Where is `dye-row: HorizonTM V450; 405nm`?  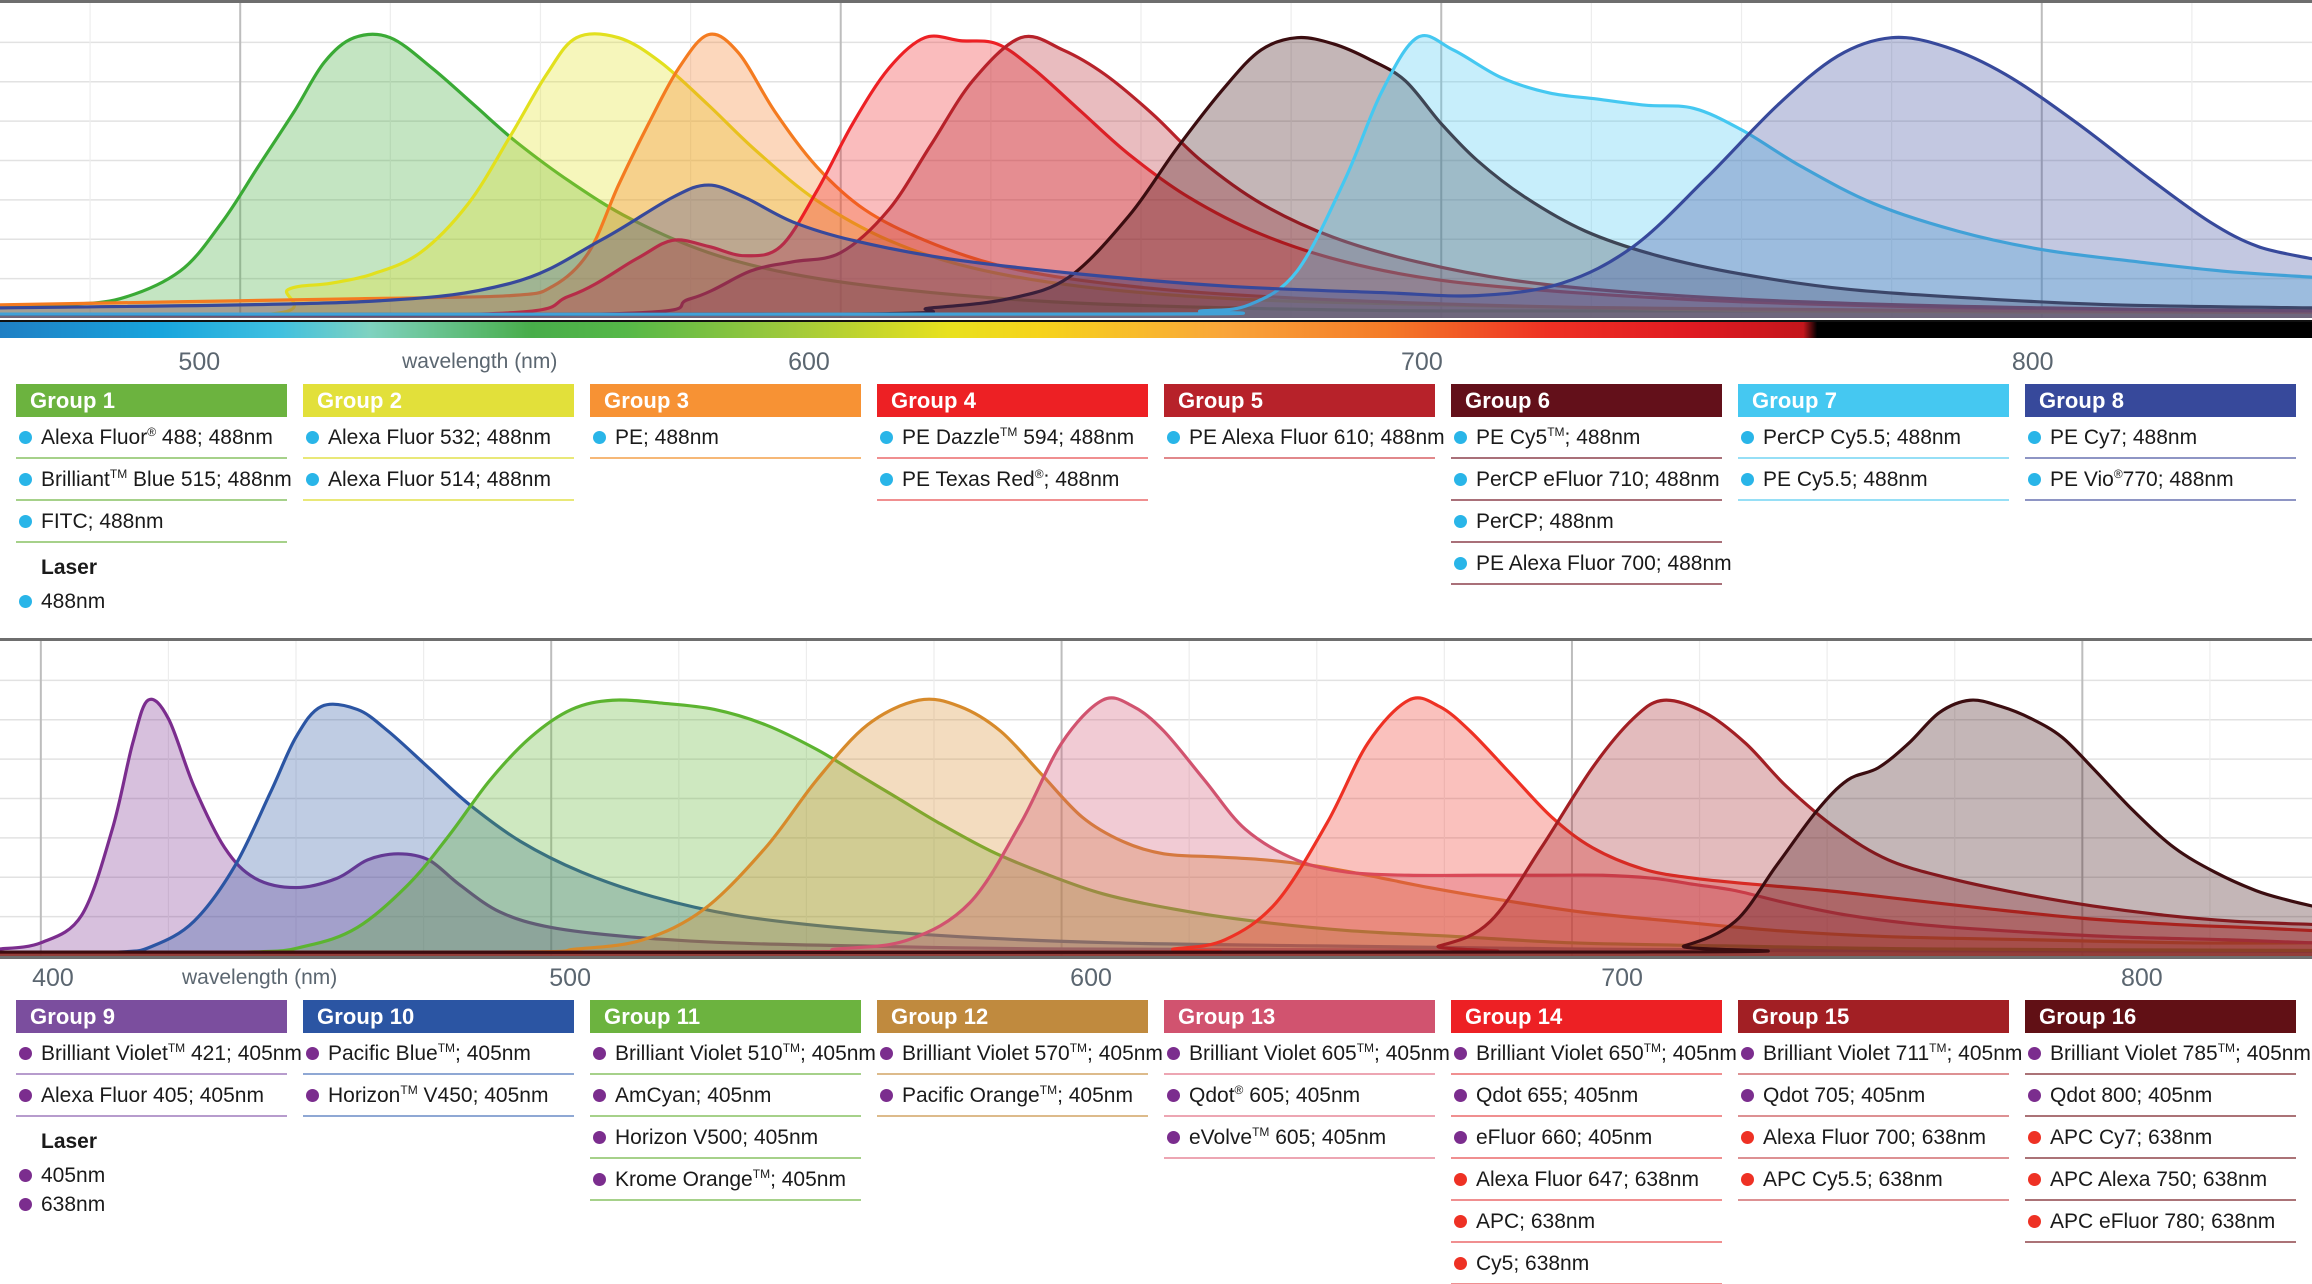
dye-row: HorizonTM V450; 405nm is located at coordinates (438, 1096).